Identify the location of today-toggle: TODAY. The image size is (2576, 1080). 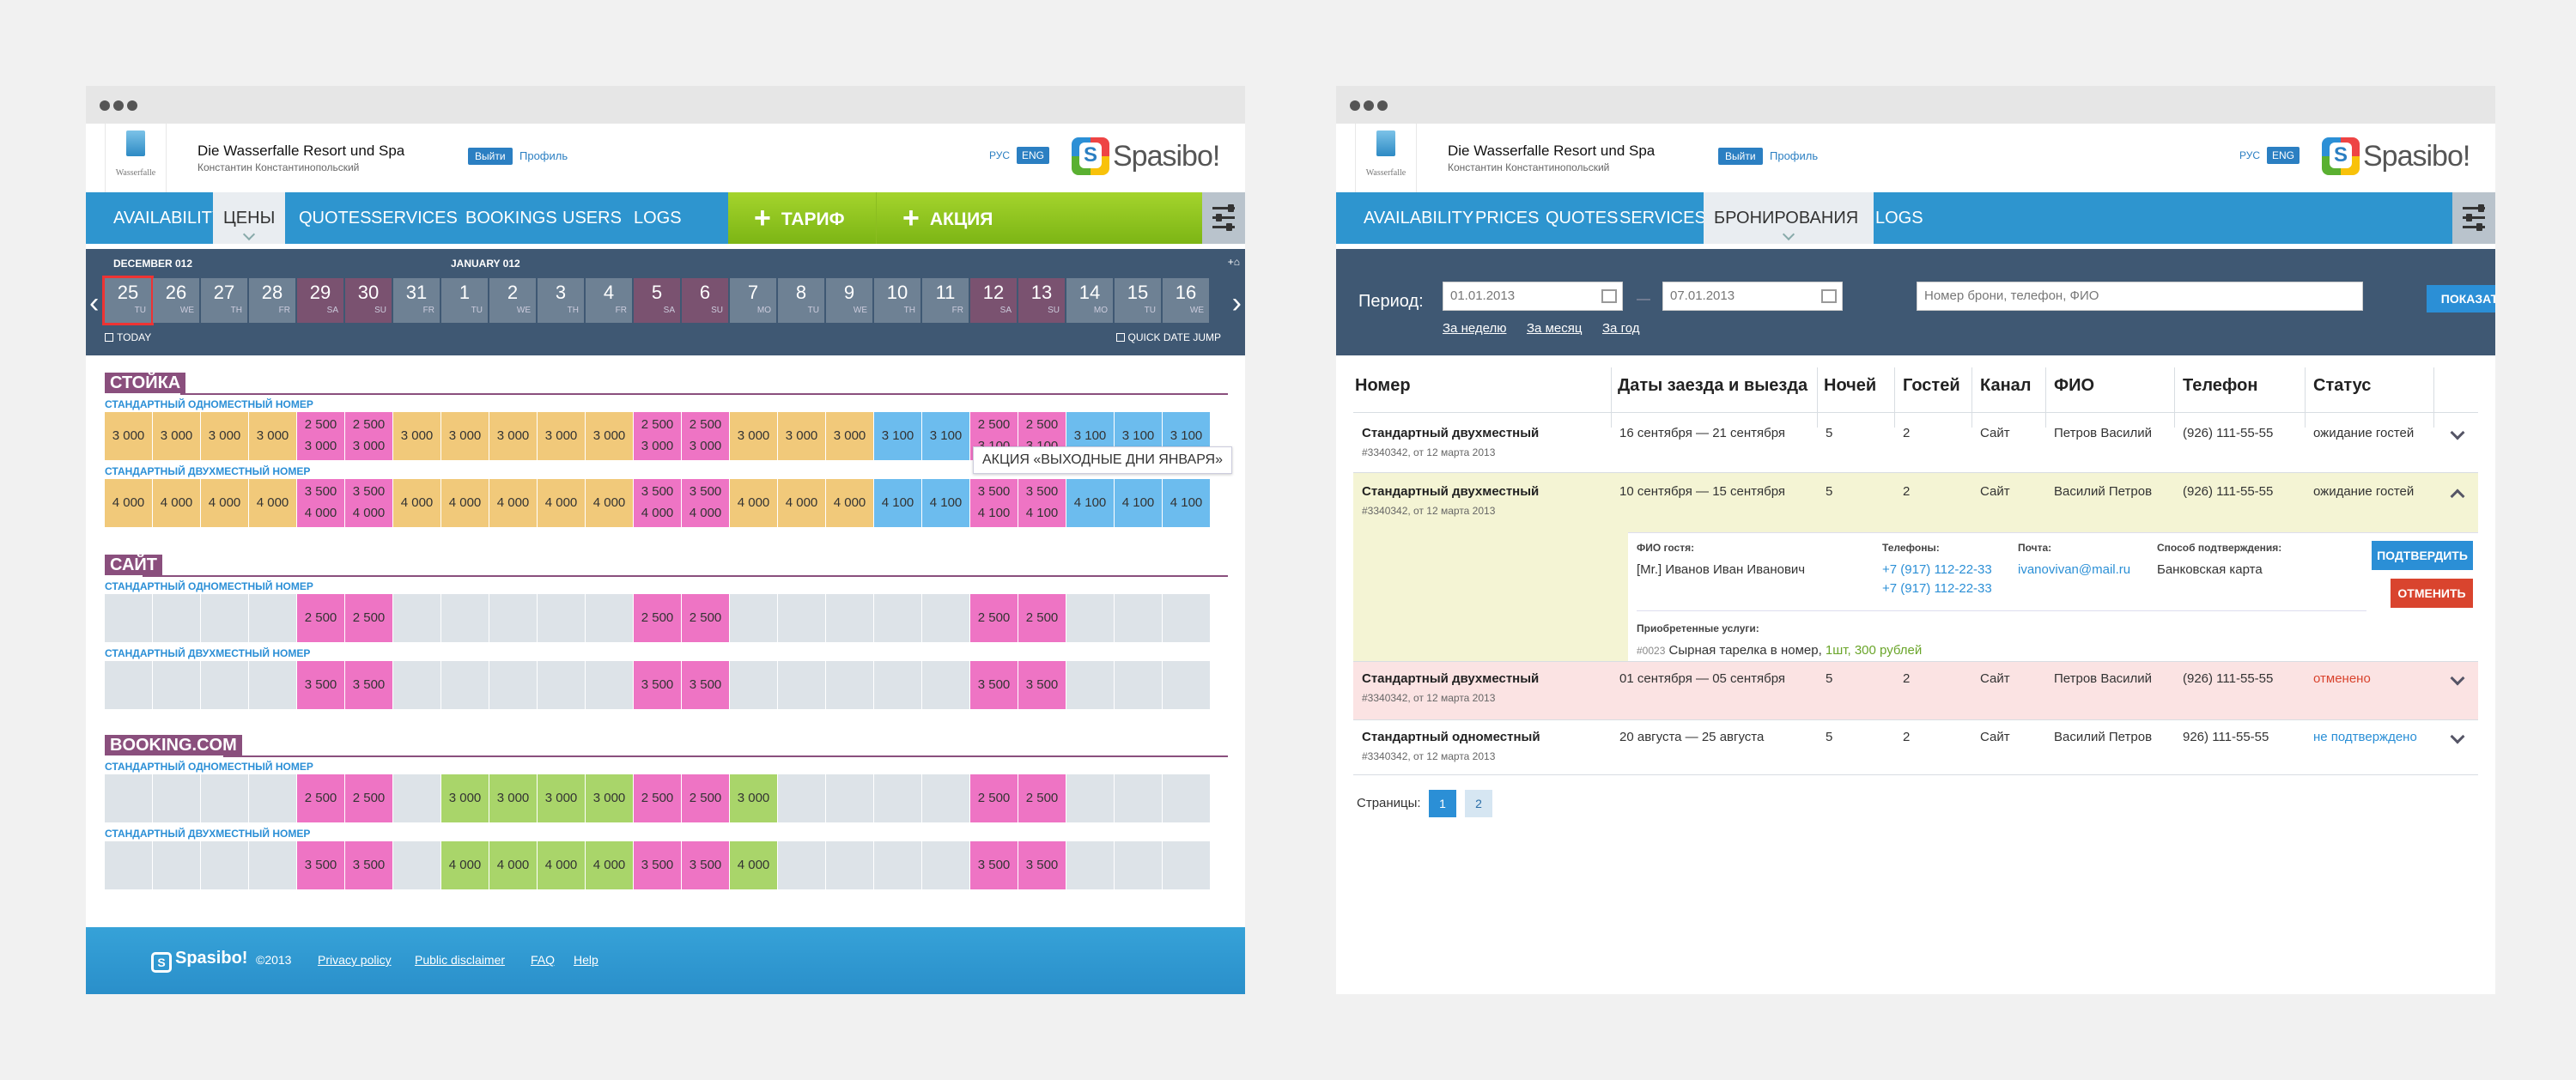
(128, 337).